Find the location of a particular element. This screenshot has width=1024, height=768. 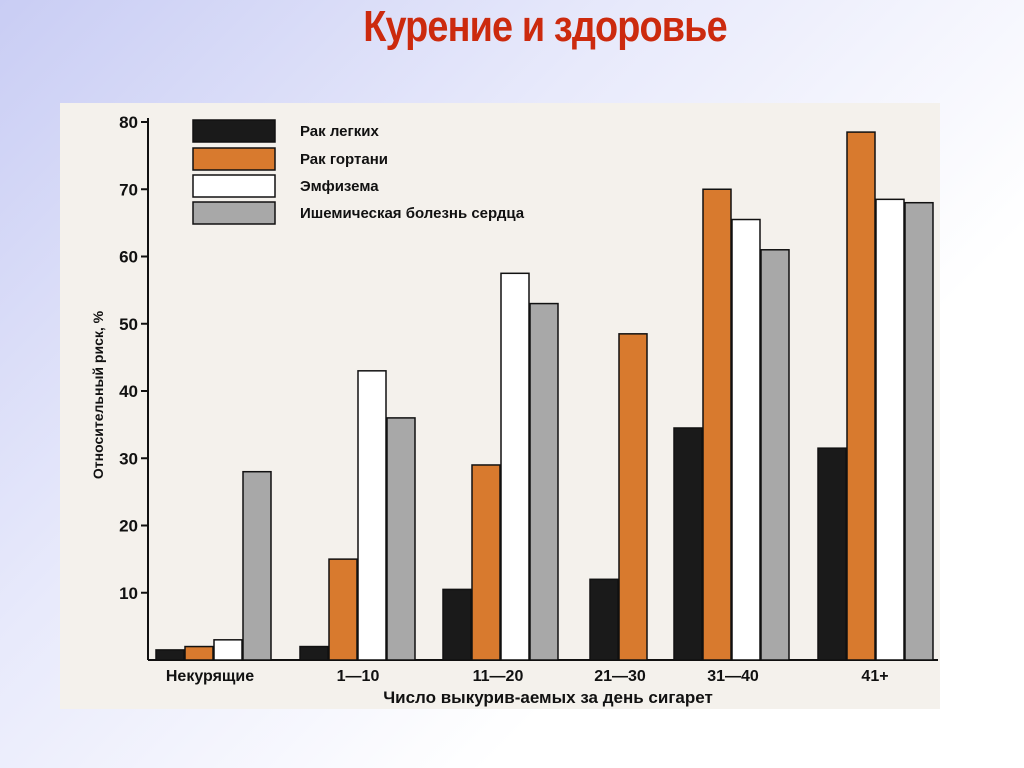

x-tick-label: 31—40 is located at coordinates (733, 676).